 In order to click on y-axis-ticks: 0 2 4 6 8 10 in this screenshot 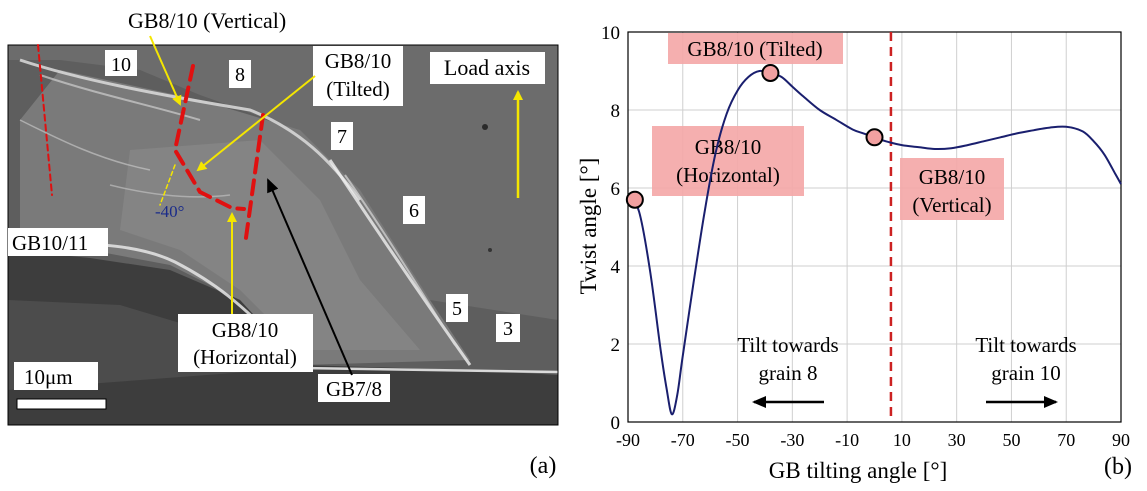, I will do `click(611, 228)`.